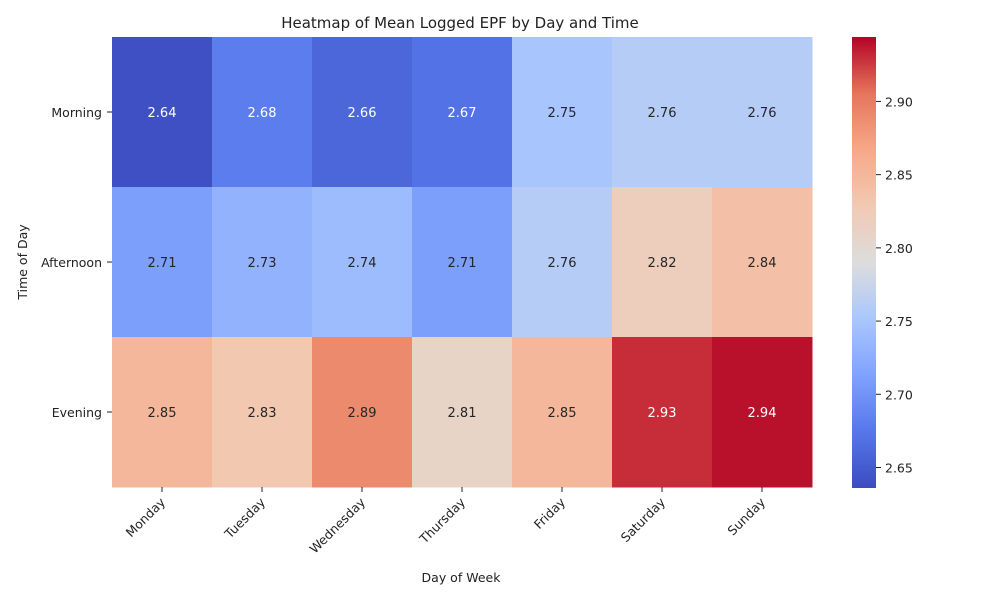 The width and height of the screenshot is (1000, 600). Describe the element at coordinates (442, 520) in the screenshot. I see `x-tick-label: Thursday` at that location.